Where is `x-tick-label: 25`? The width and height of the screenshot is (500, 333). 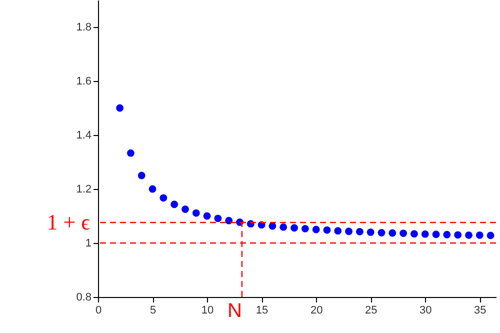
x-tick-label: 25 is located at coordinates (371, 310).